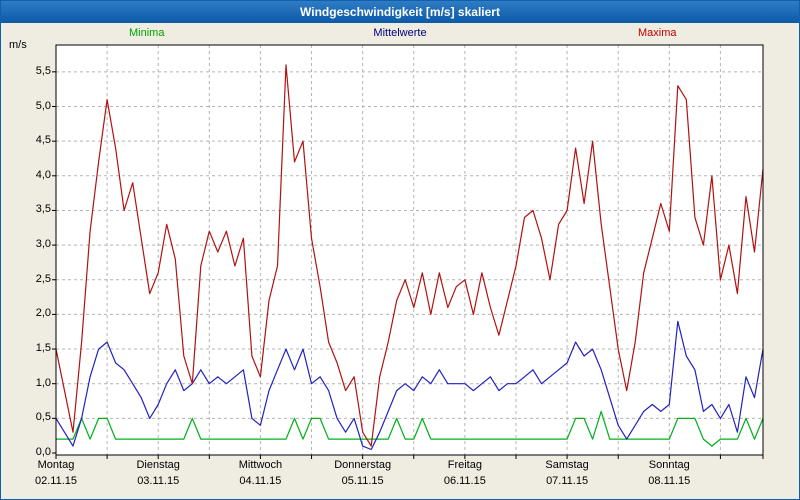 The image size is (800, 500). What do you see at coordinates (43, 209) in the screenshot?
I see `y-tick-label: 3,5` at bounding box center [43, 209].